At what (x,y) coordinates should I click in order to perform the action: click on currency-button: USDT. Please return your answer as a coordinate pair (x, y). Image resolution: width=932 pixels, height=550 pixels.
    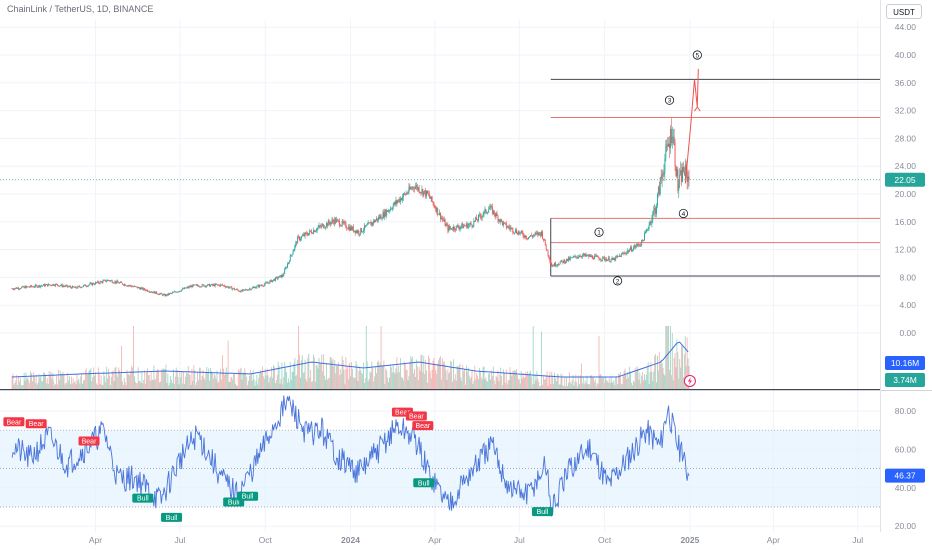
    Looking at the image, I should click on (904, 11).